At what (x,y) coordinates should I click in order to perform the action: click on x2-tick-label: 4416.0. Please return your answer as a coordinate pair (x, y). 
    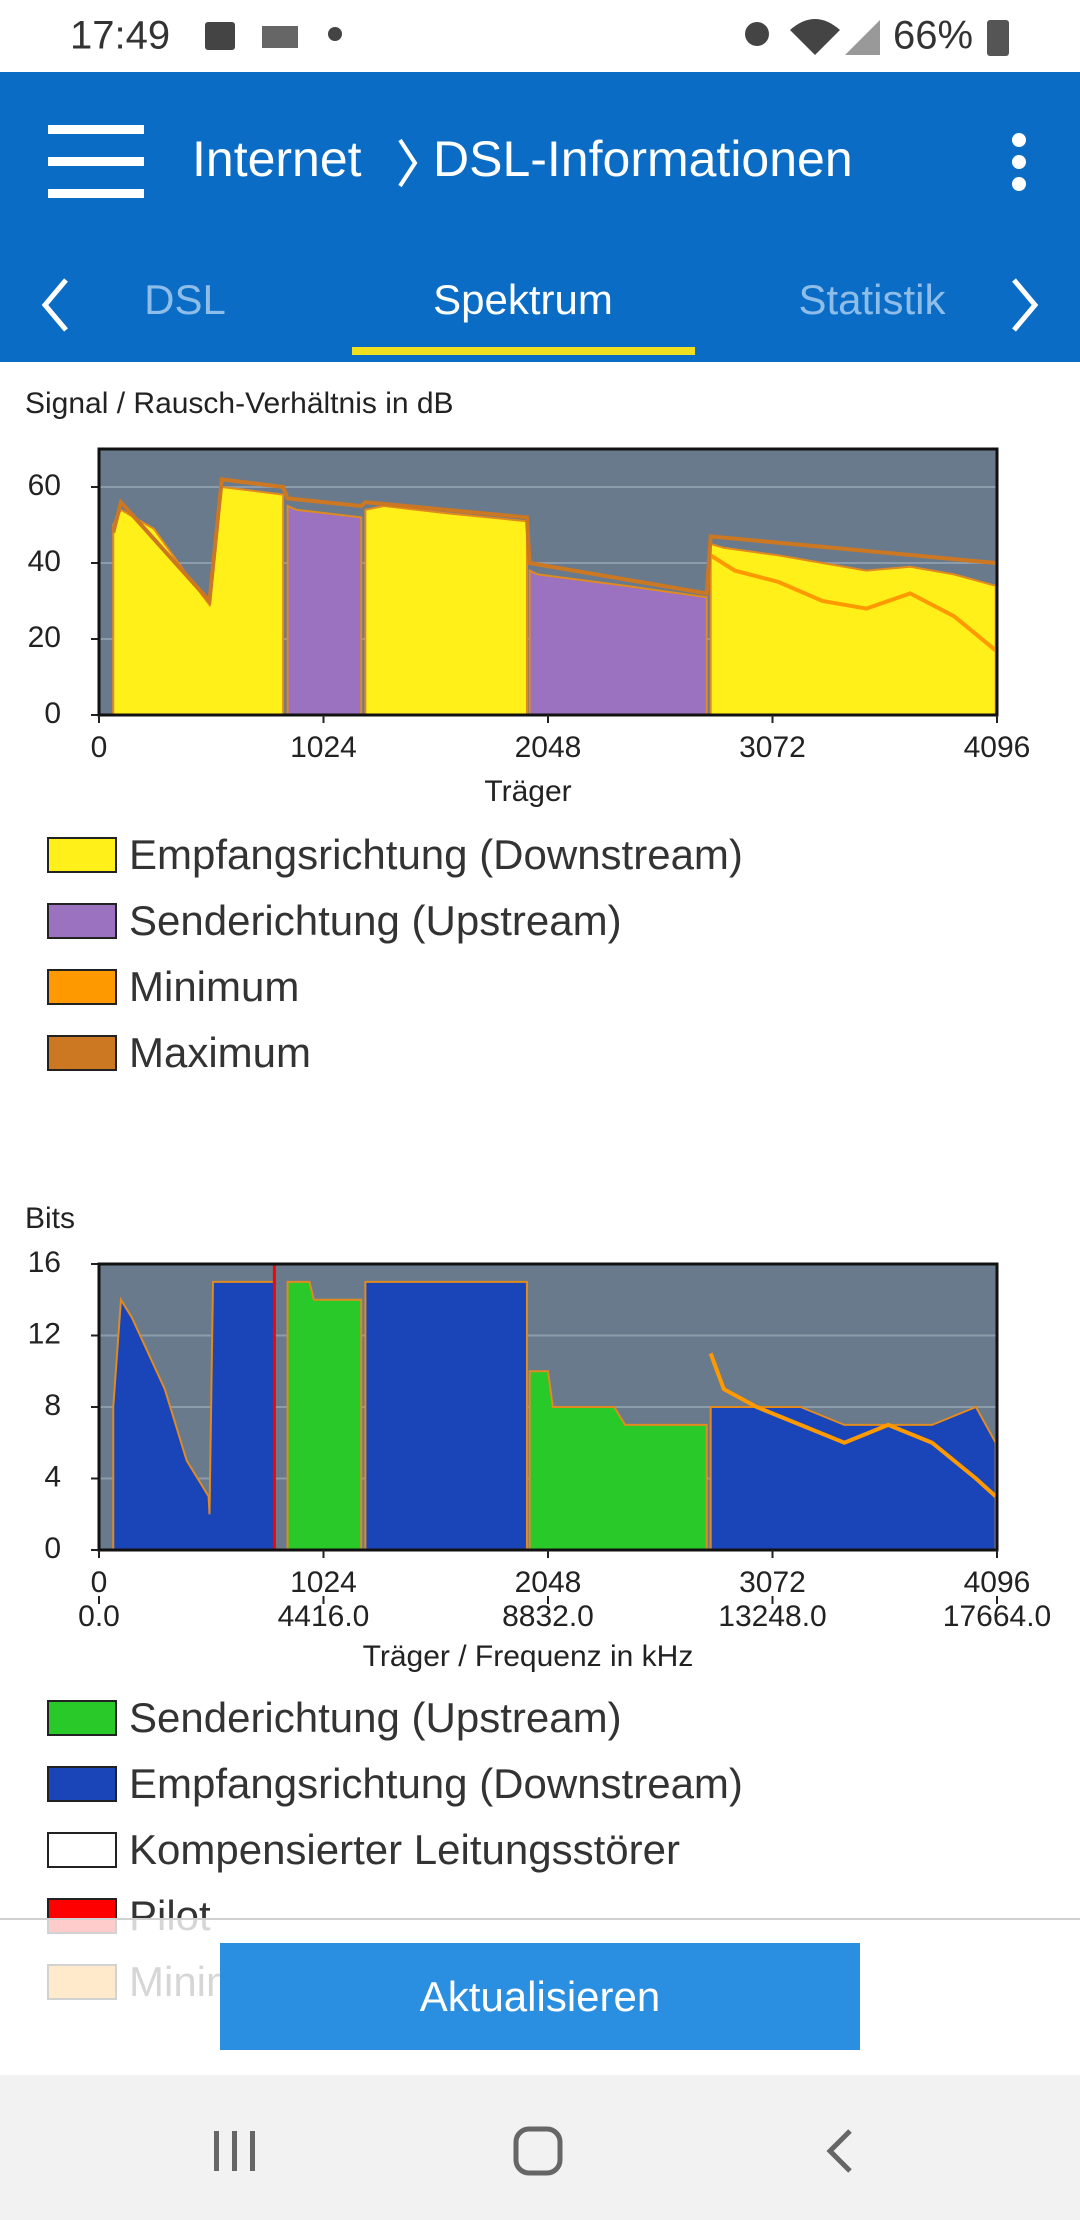
    Looking at the image, I should click on (324, 1616).